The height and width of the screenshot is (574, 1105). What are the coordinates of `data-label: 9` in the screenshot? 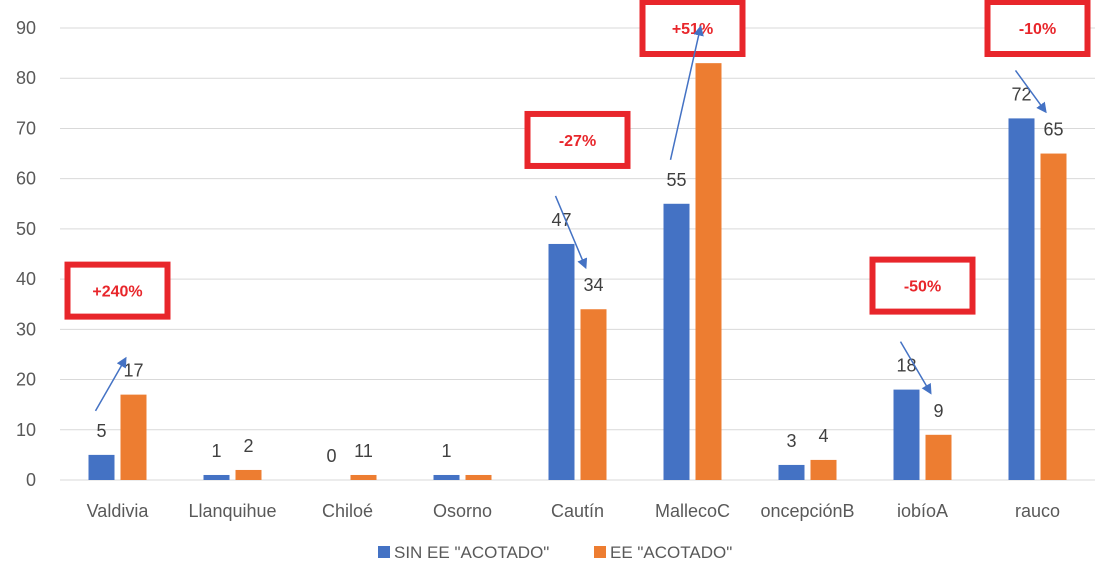 It's located at (938, 411).